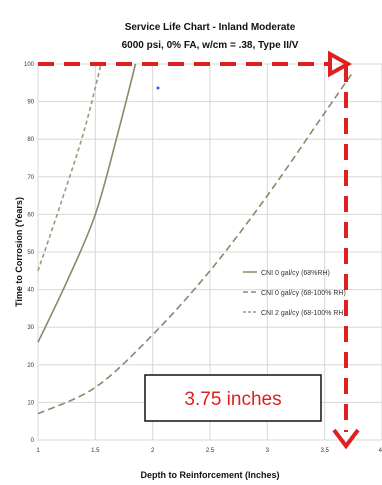  Describe the element at coordinates (324, 451) in the screenshot. I see `x-tick-label: 3.5` at that location.